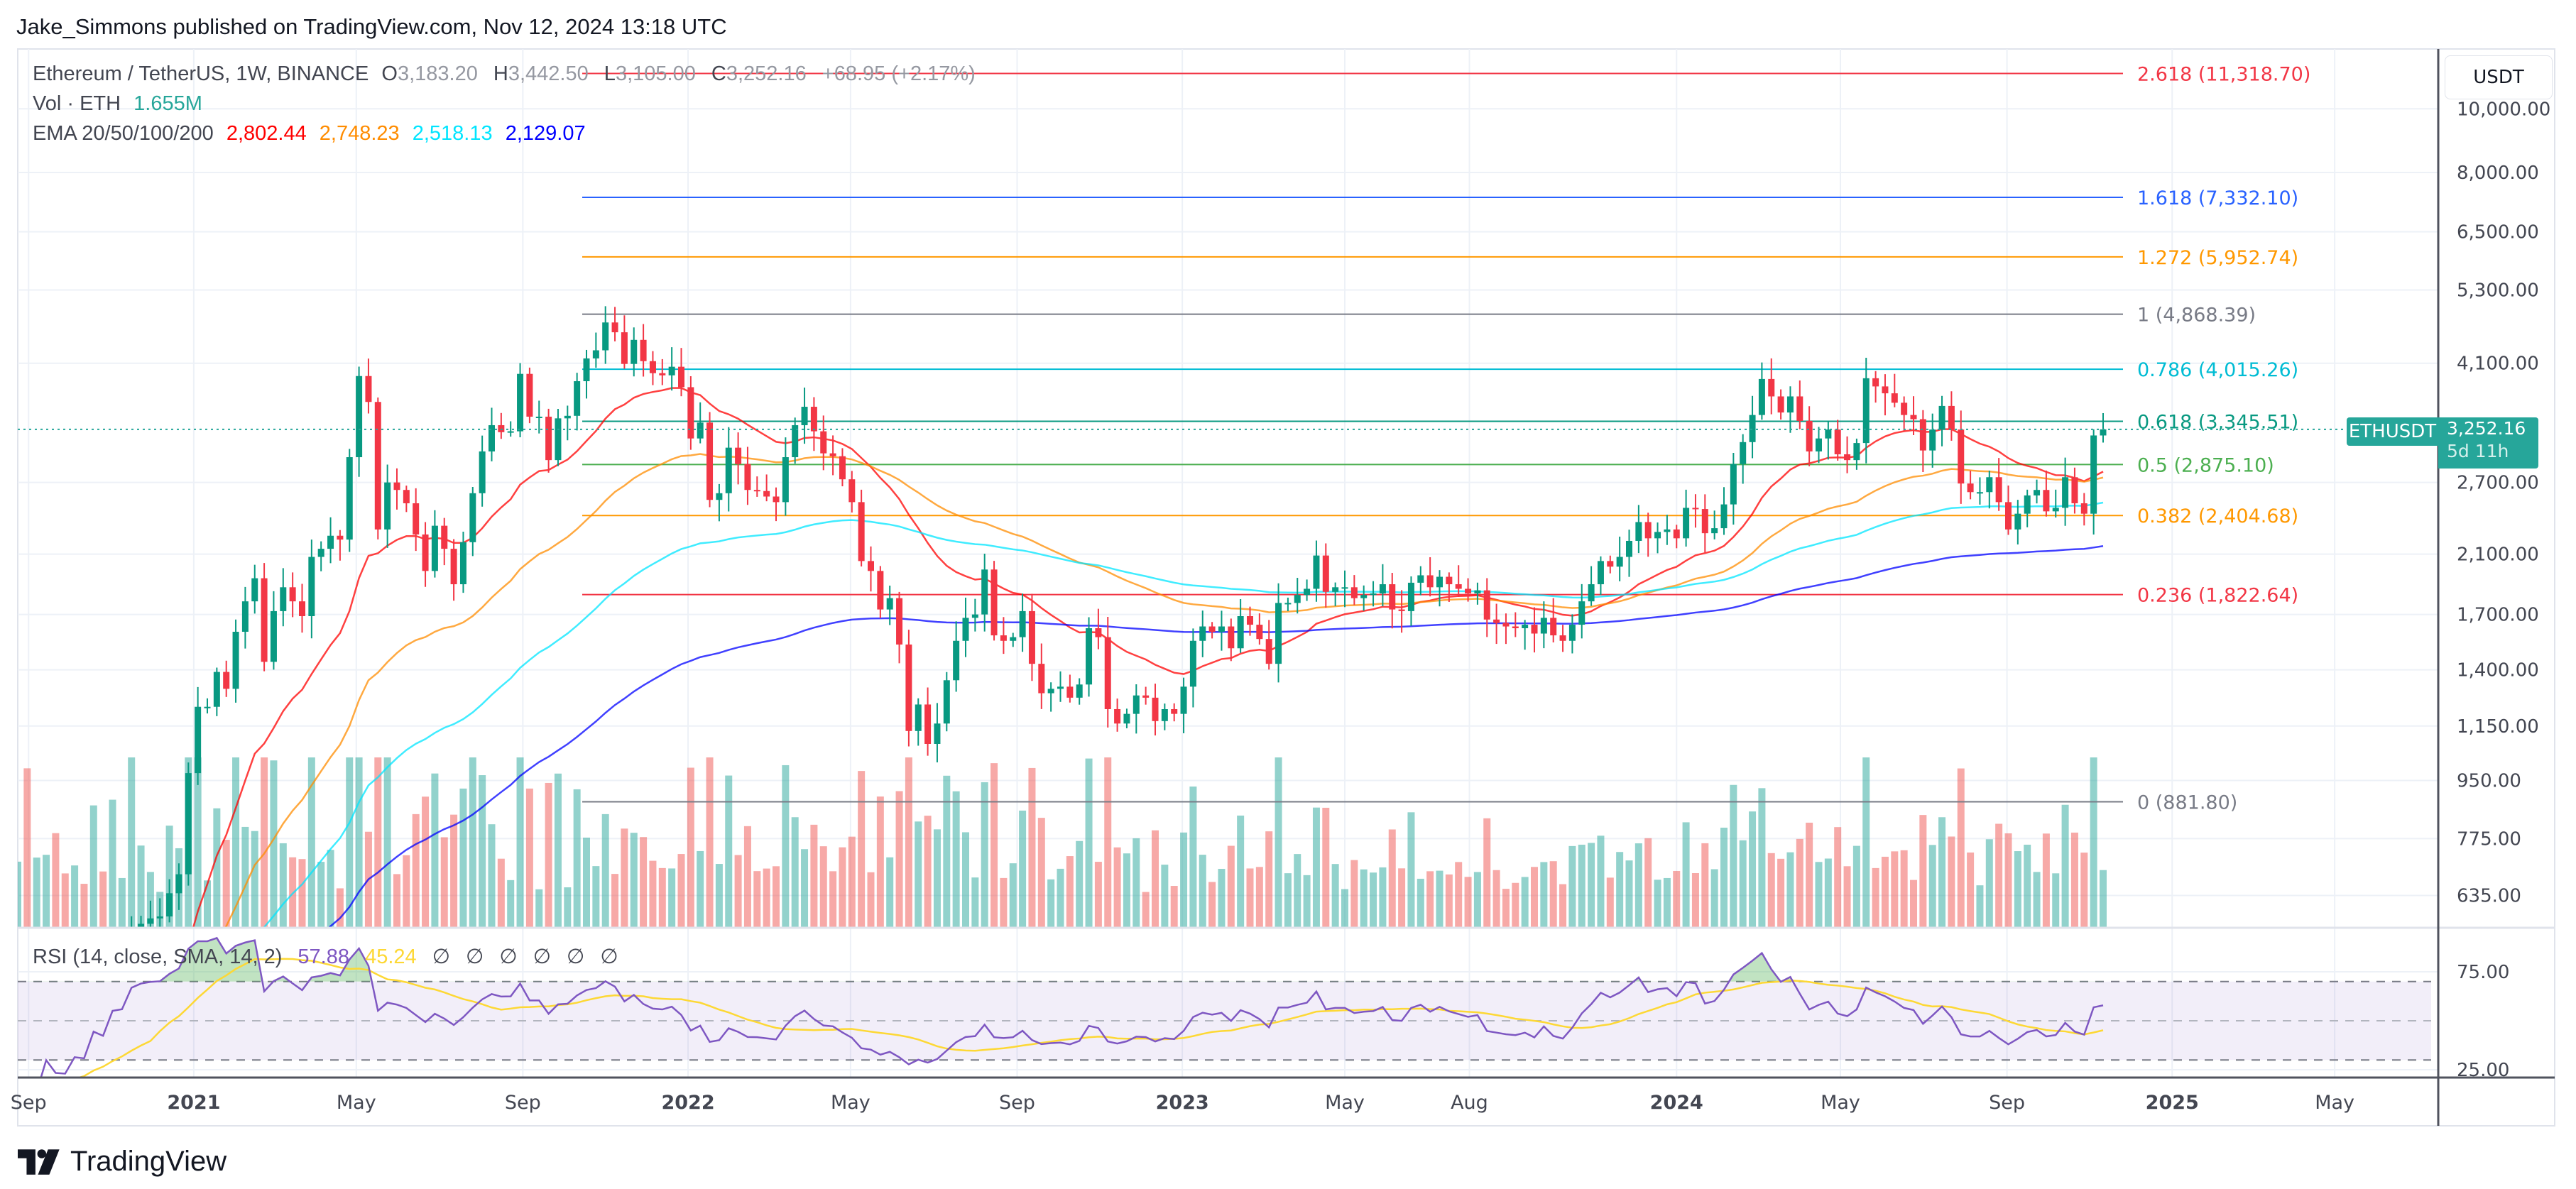 The image size is (2576, 1189). Describe the element at coordinates (2498, 670) in the screenshot. I see `price-tick-label: 1,400.00` at that location.